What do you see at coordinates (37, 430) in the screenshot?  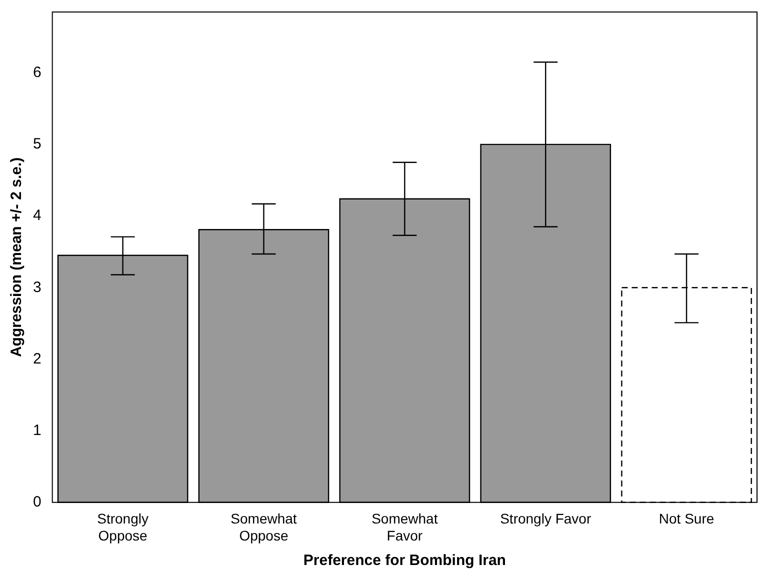 I see `y-tick-label: 1` at bounding box center [37, 430].